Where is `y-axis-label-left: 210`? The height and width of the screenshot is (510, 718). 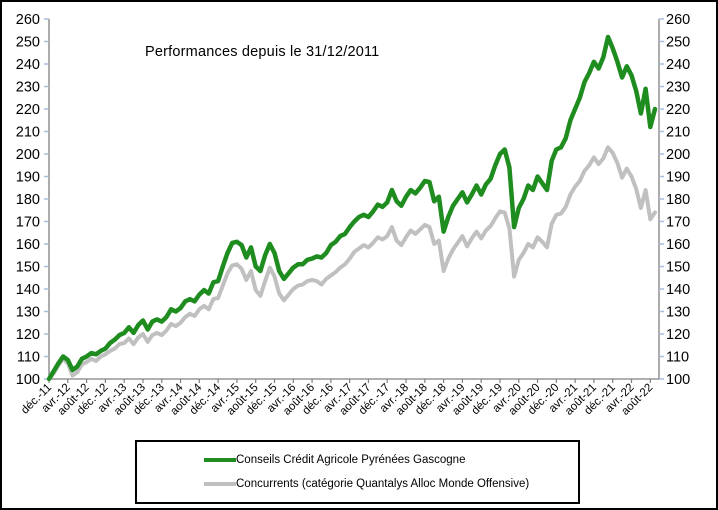 y-axis-label-left: 210 is located at coordinates (28, 133).